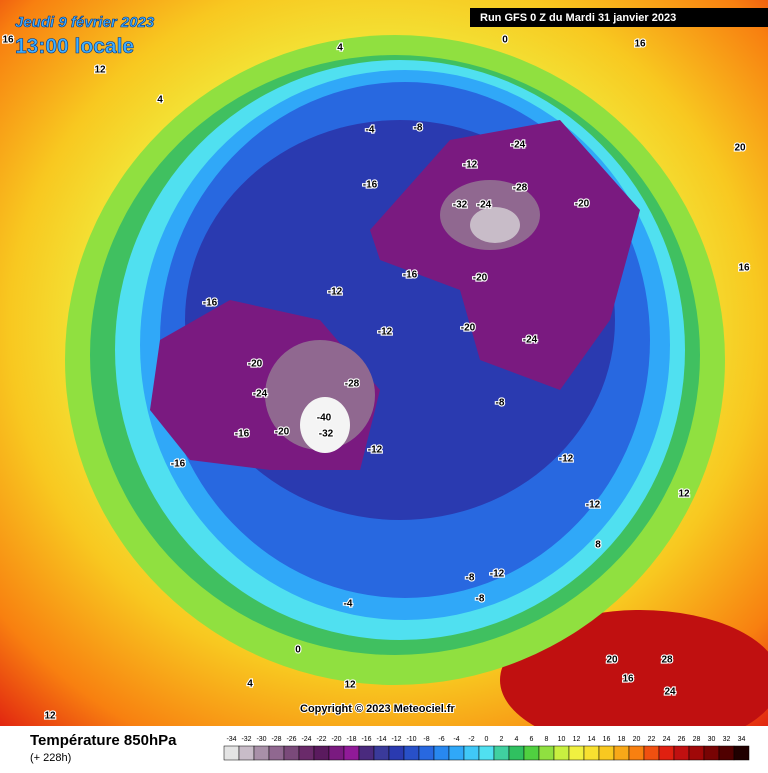 This screenshot has width=768, height=773. What do you see at coordinates (682, 739) in the screenshot?
I see `colorbar-label: 26` at bounding box center [682, 739].